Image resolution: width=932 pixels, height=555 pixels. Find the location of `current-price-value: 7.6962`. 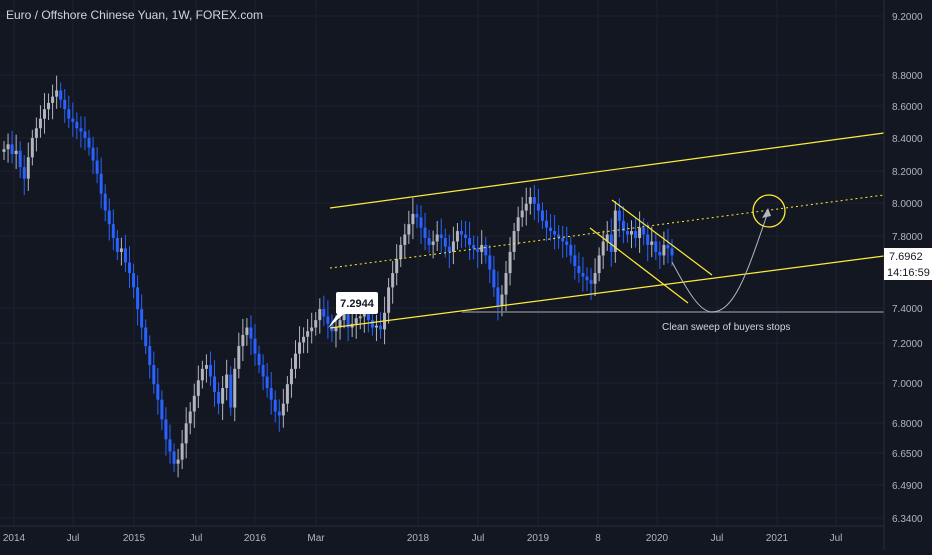

current-price-value: 7.6962 is located at coordinates (906, 257).